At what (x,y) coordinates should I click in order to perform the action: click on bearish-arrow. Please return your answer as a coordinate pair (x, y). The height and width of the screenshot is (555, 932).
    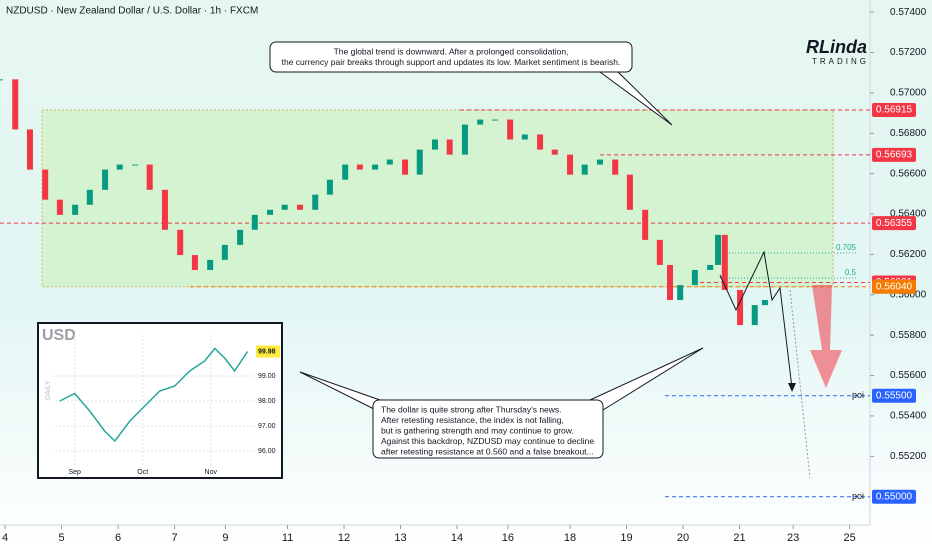
    Looking at the image, I should click on (826, 336).